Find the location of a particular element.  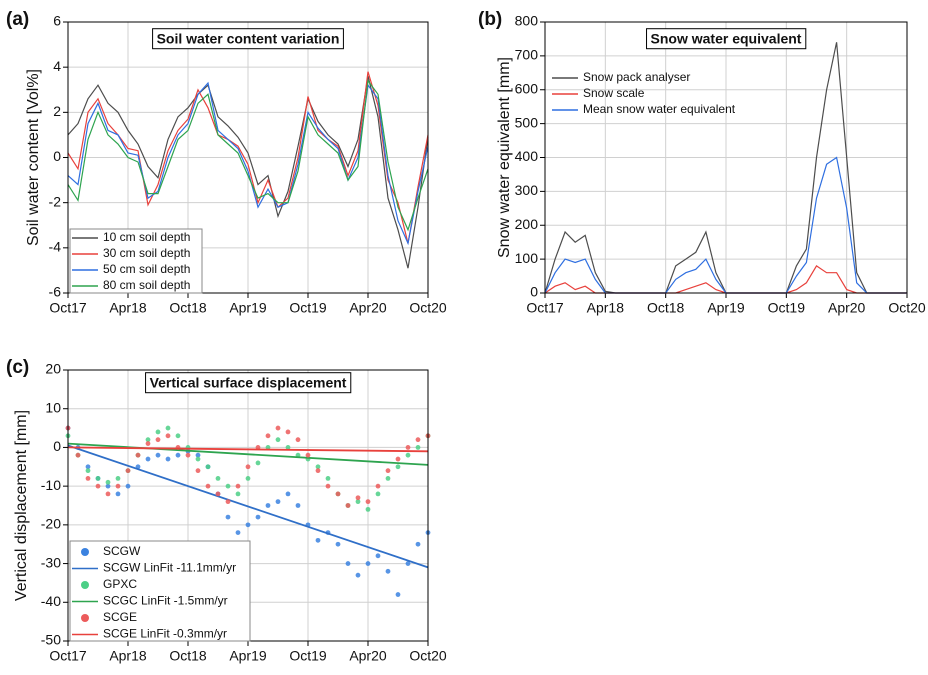

y-tick-label: 10 is located at coordinates (53, 407).